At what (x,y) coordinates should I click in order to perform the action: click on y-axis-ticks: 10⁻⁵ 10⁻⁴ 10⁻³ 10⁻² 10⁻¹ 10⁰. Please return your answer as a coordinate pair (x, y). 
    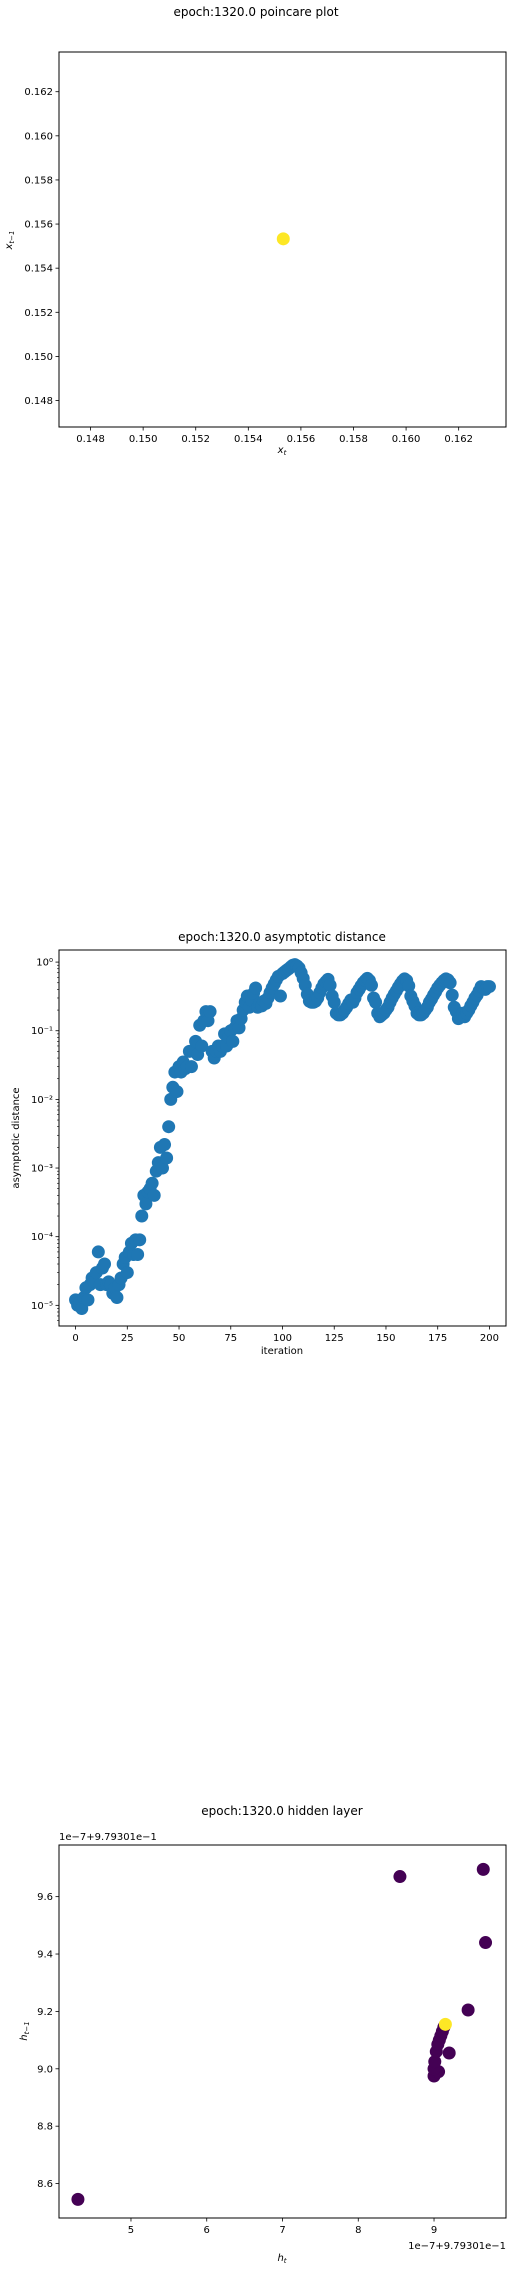
    Looking at the image, I should click on (45, 1139).